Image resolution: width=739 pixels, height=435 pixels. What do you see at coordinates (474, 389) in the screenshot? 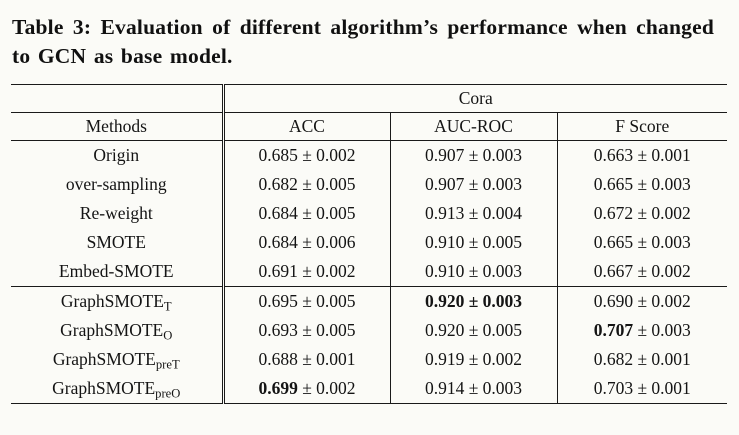
I see `metric-cell: 0.914 ± 0.003` at bounding box center [474, 389].